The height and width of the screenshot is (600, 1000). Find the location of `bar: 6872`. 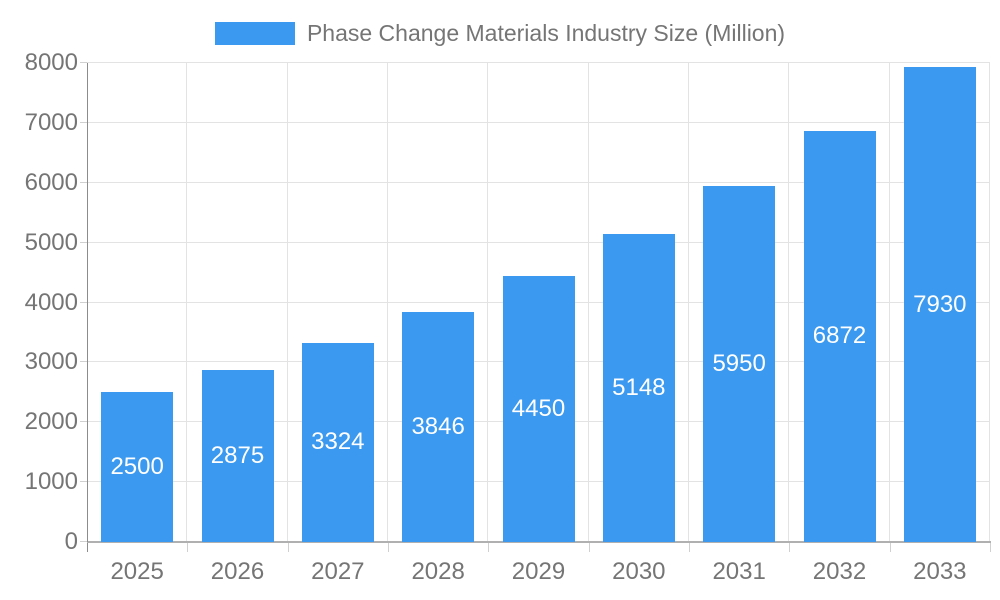

bar: 6872 is located at coordinates (839, 336).